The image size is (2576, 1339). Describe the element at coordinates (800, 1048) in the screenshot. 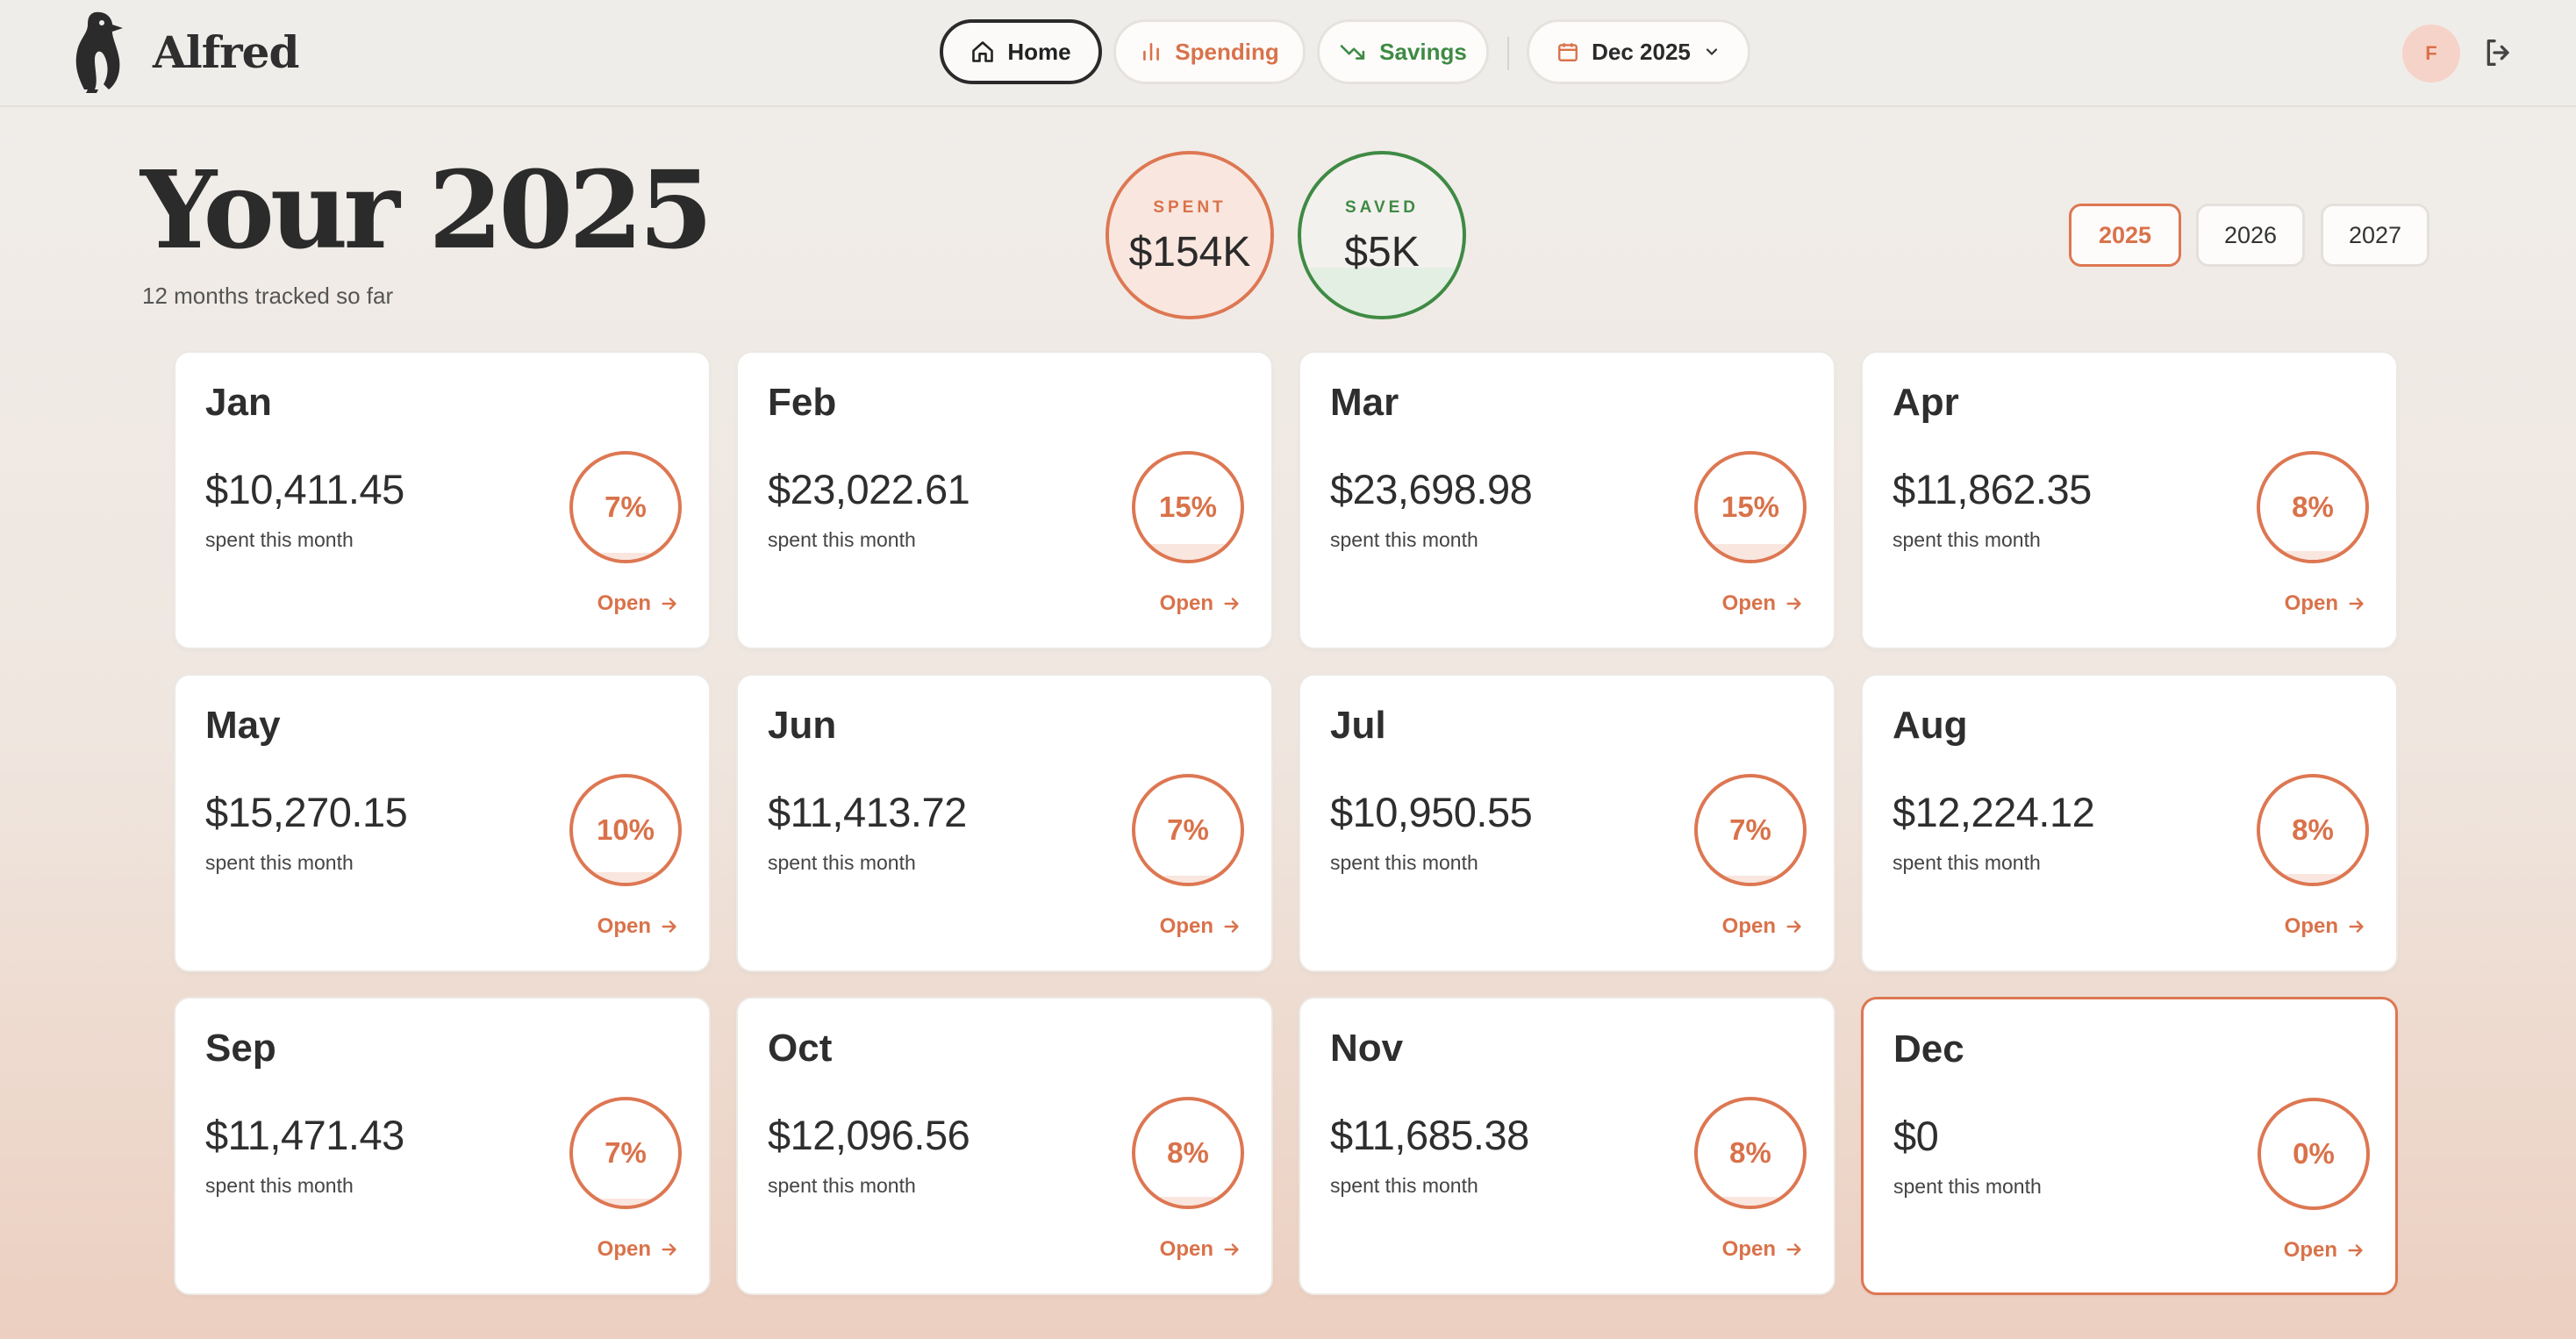

I see `month-name: Oct` at that location.